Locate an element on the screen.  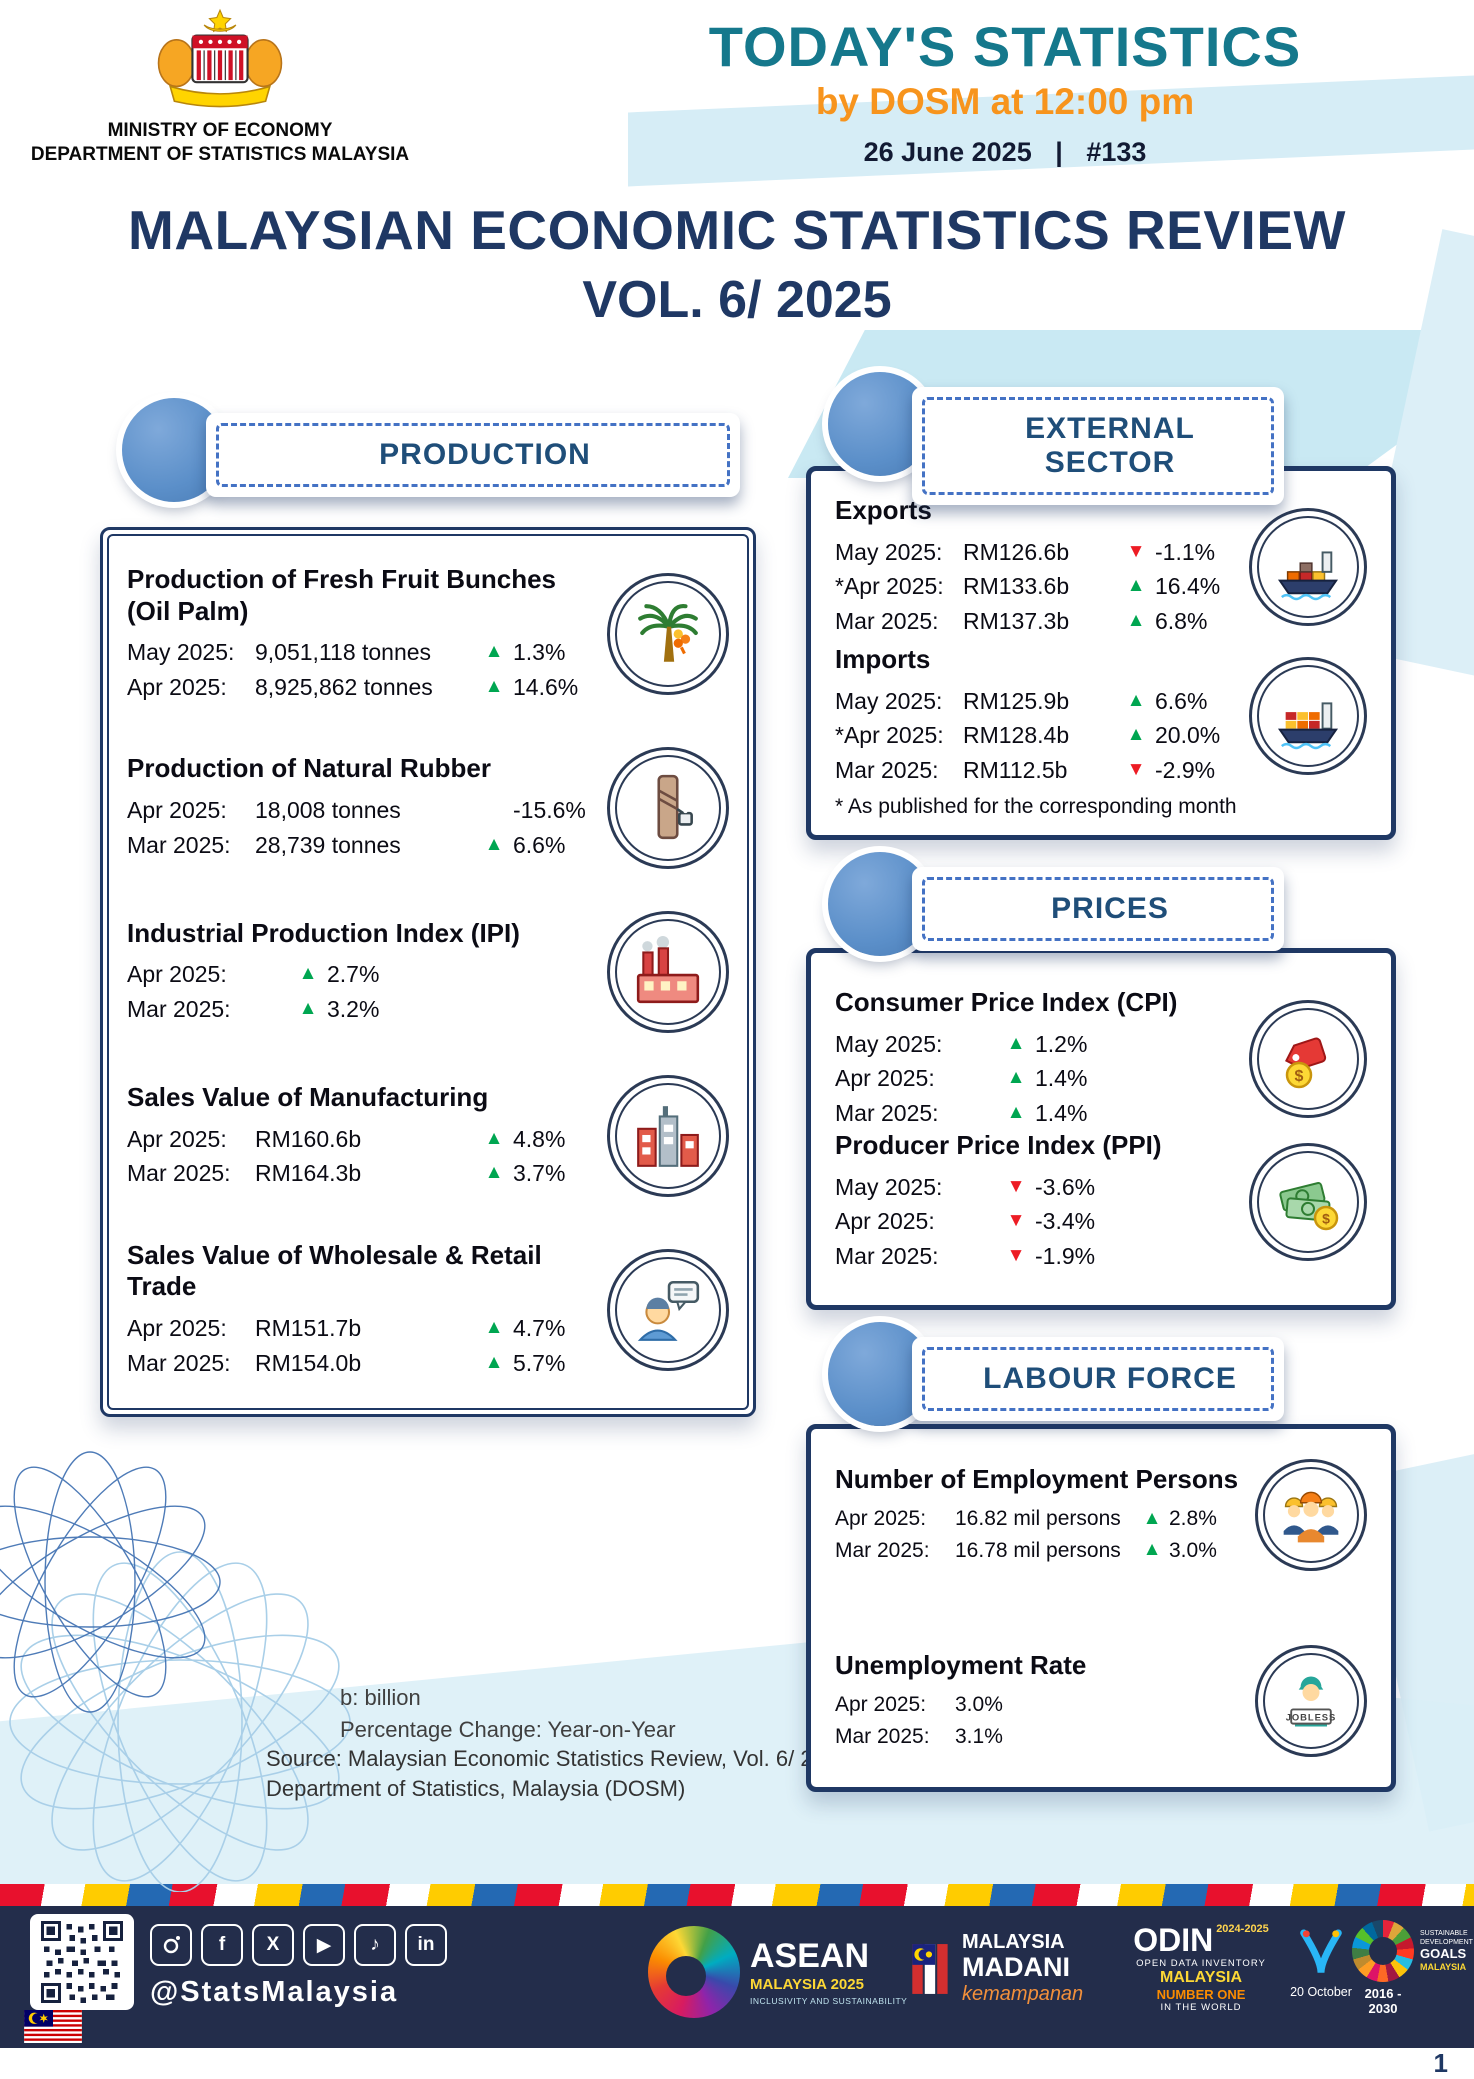
stat-value: RM164.3b is located at coordinates (308, 1173).